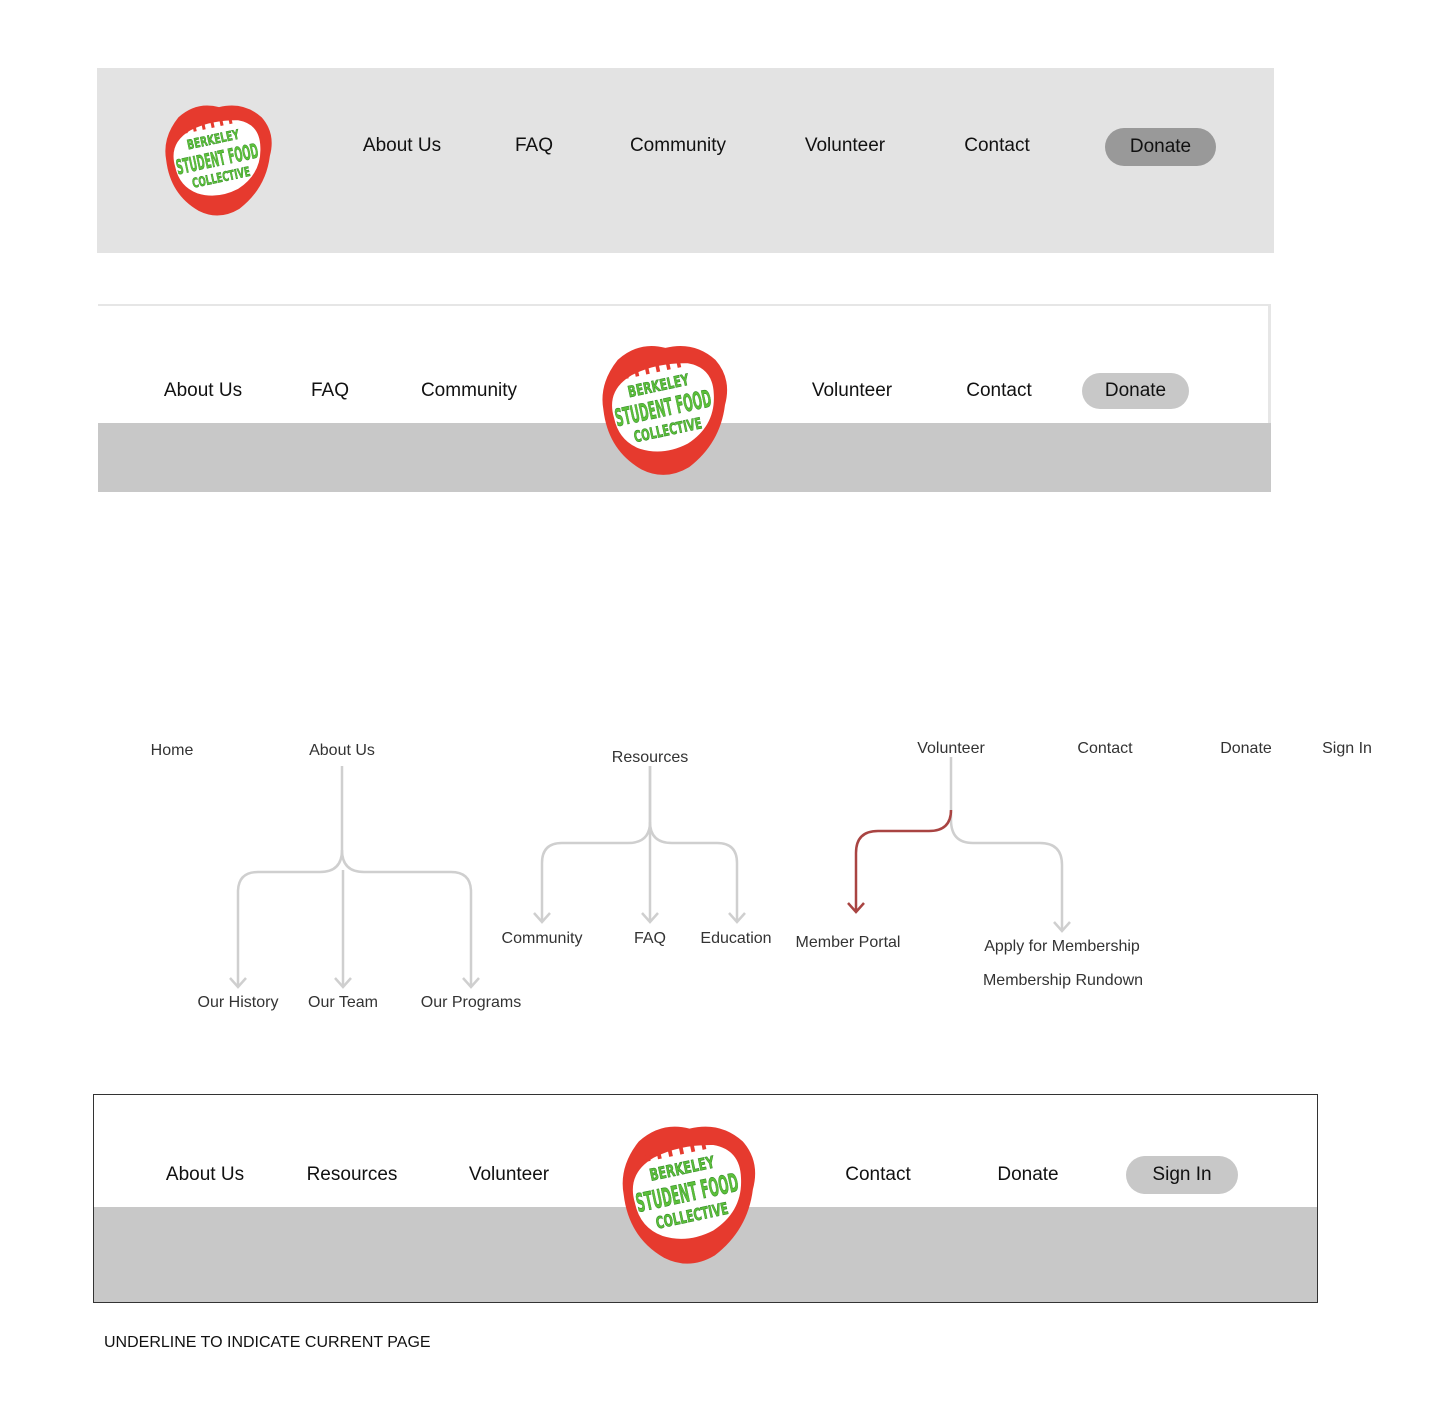 Image resolution: width=1440 pixels, height=1407 pixels. I want to click on sitemap-arrows, so click(650, 873).